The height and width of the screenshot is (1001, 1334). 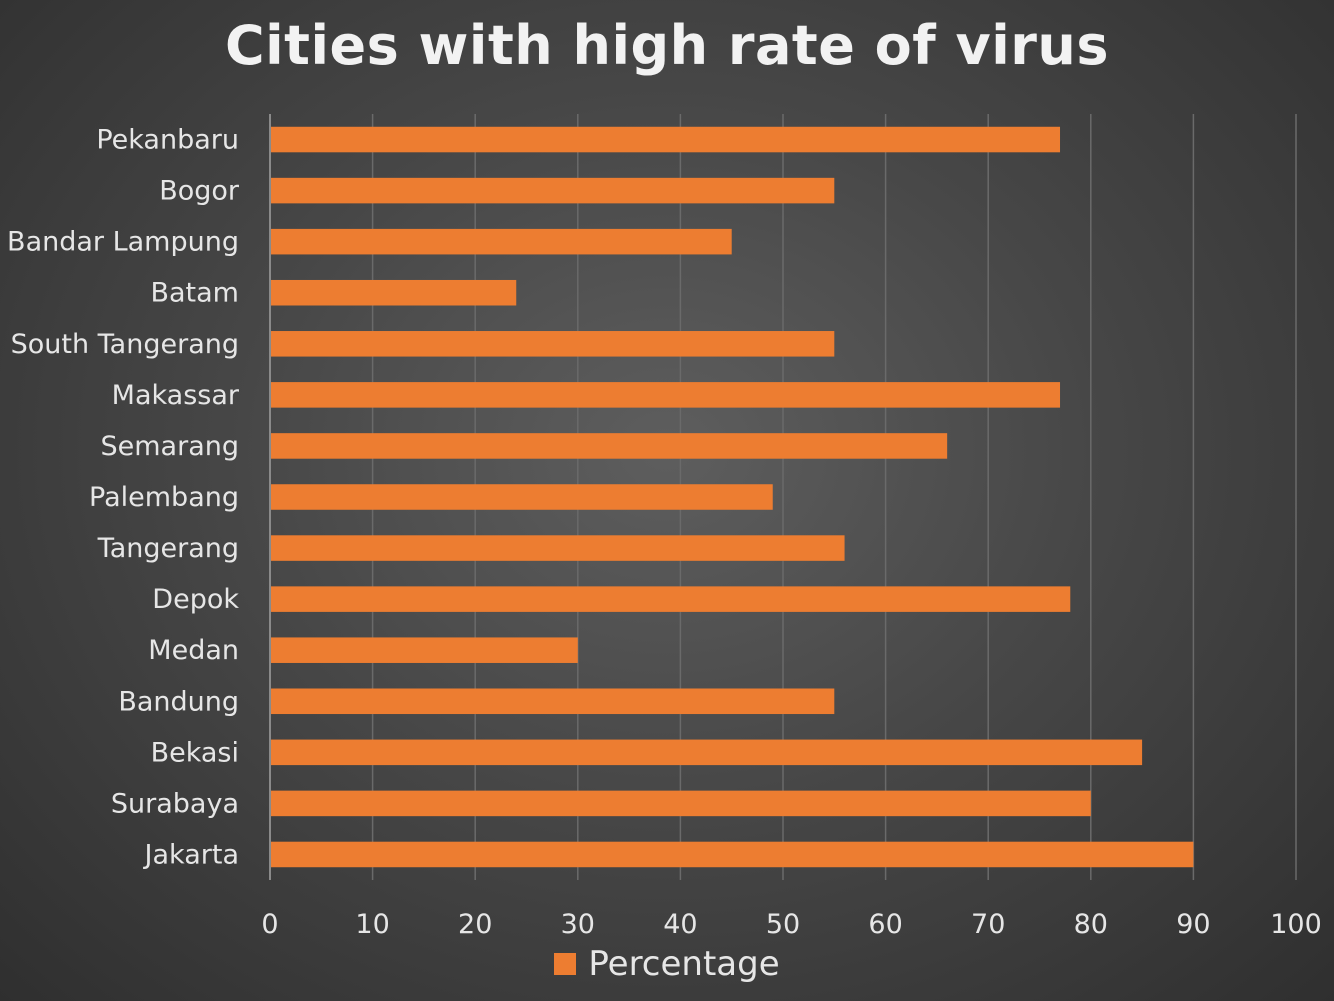 What do you see at coordinates (783, 924) in the screenshot?
I see `x-tick-label: 50` at bounding box center [783, 924].